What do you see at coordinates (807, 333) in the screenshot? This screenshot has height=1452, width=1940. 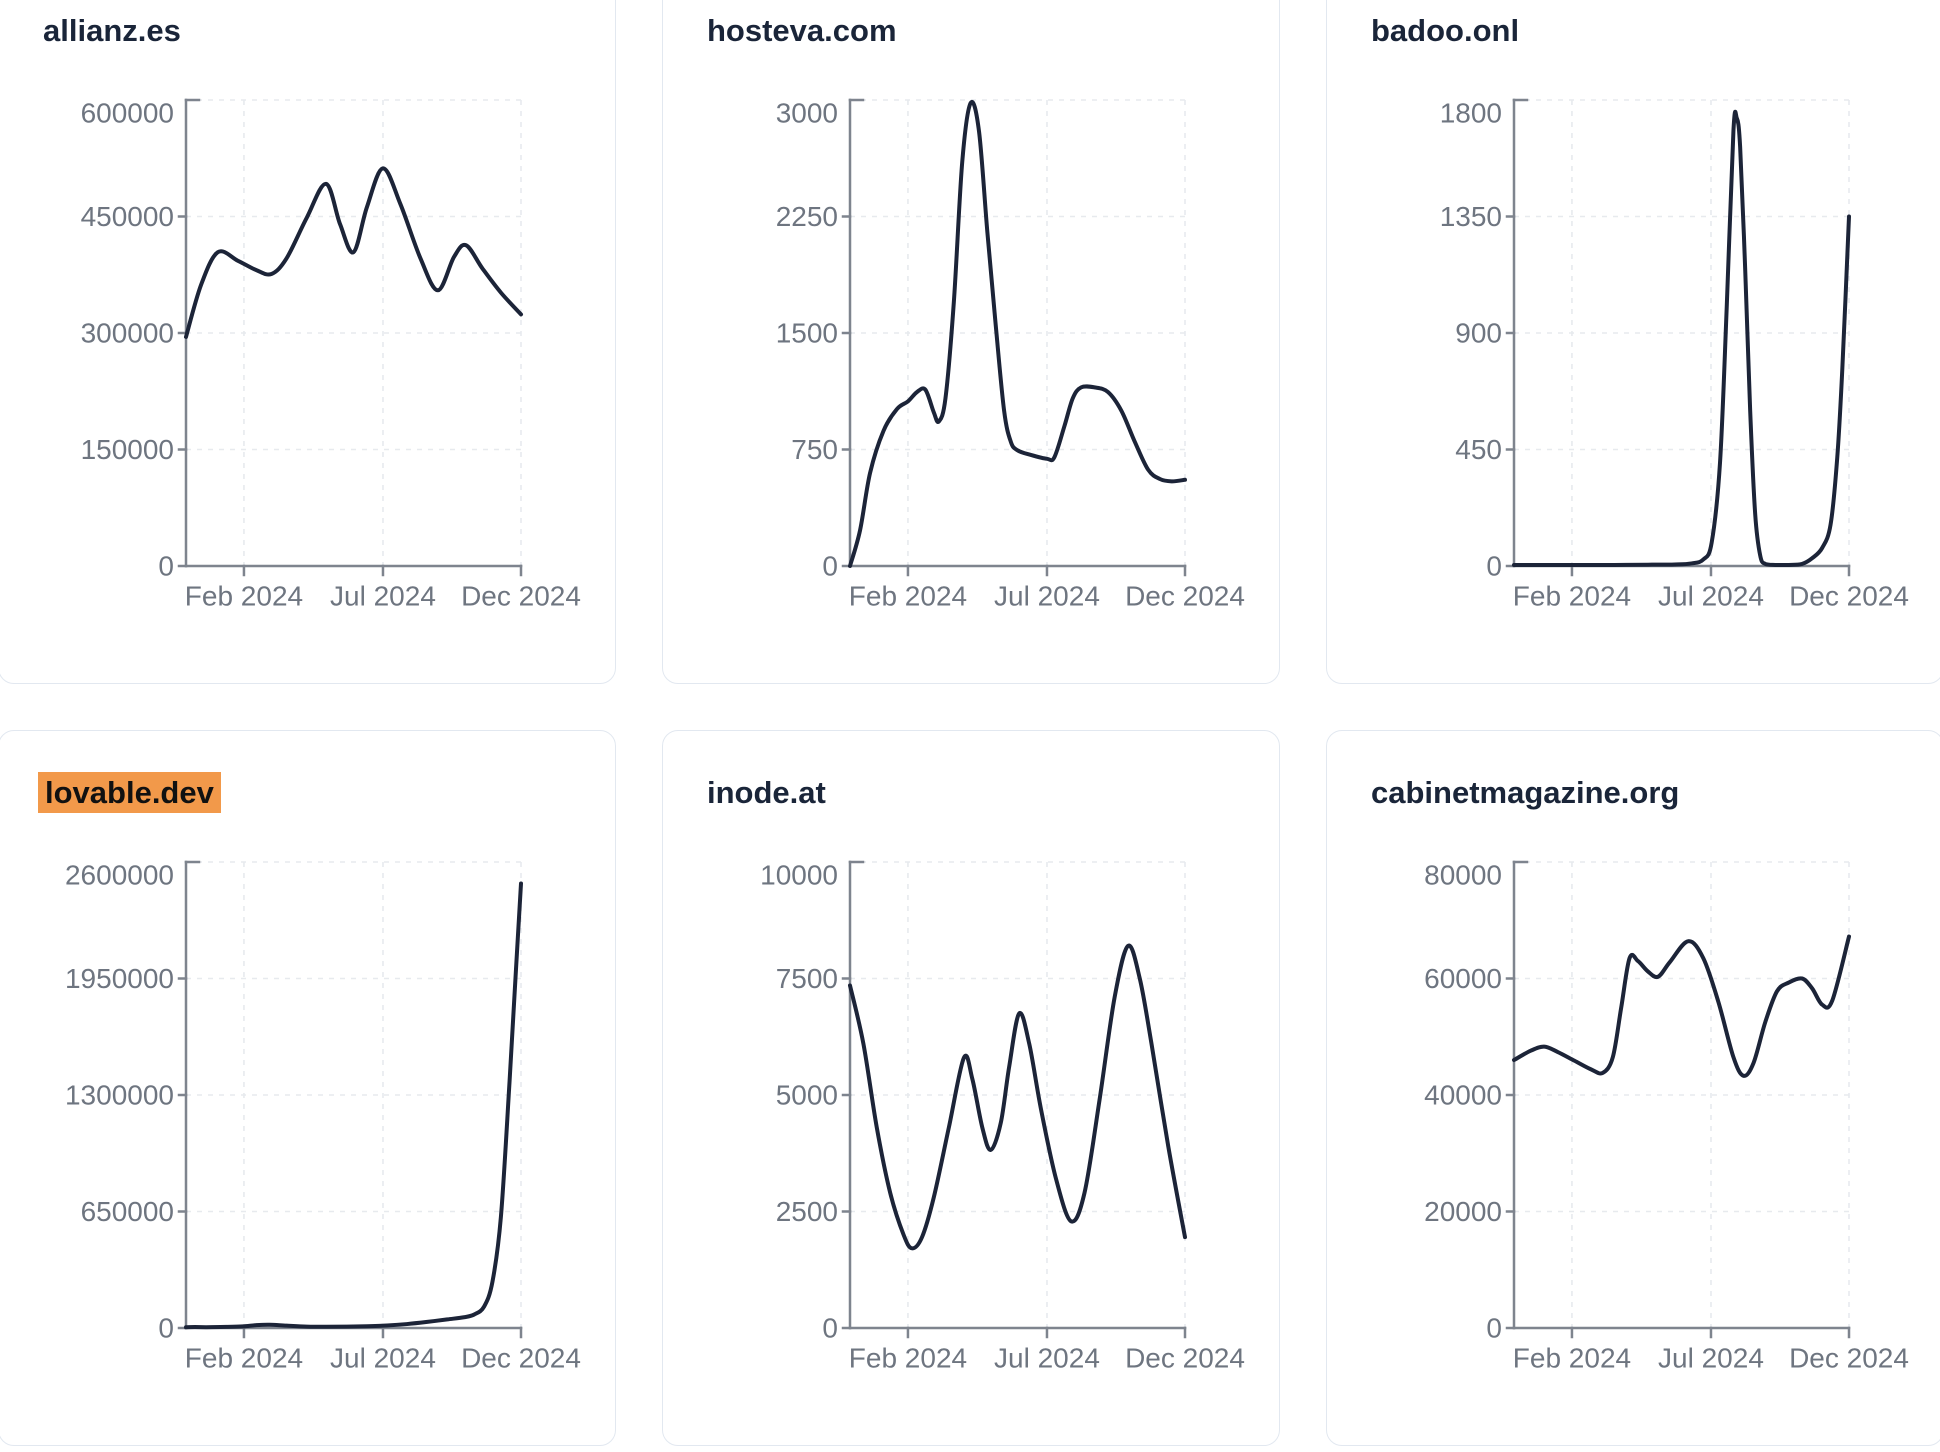 I see `svg-text: 1500` at bounding box center [807, 333].